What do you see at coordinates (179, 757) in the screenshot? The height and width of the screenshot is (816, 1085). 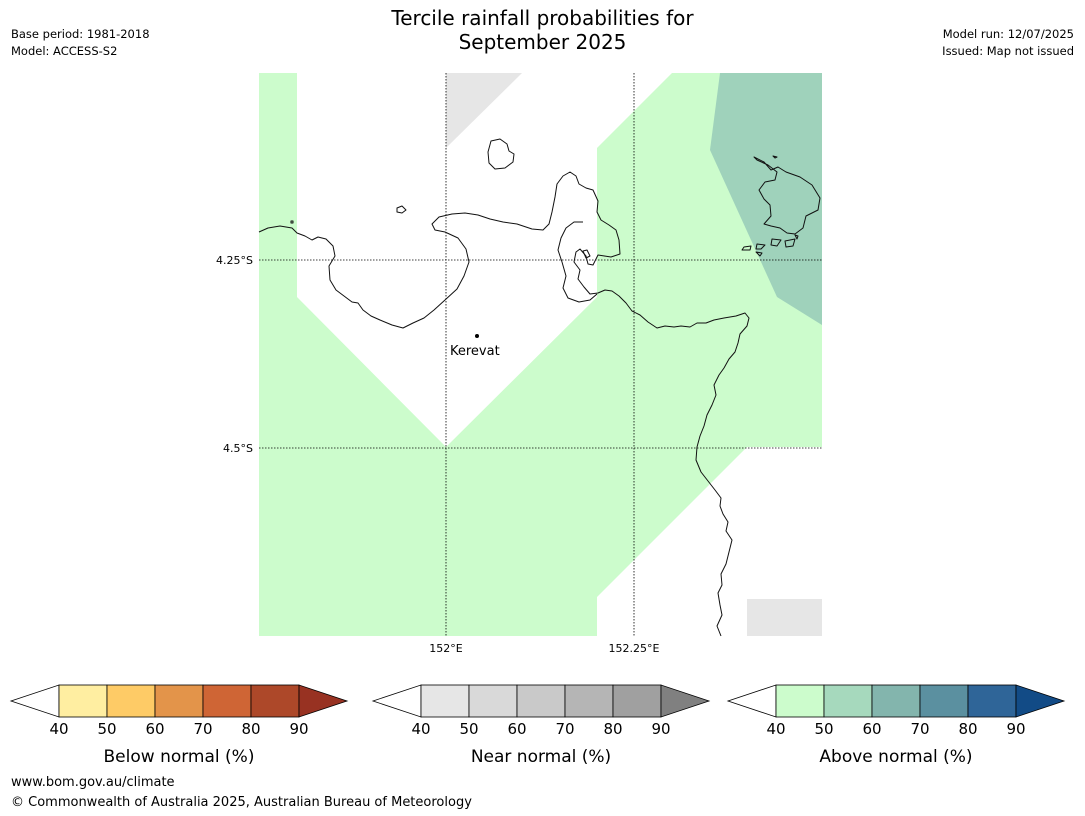 I see `colorbar-label: Below normal (%)` at bounding box center [179, 757].